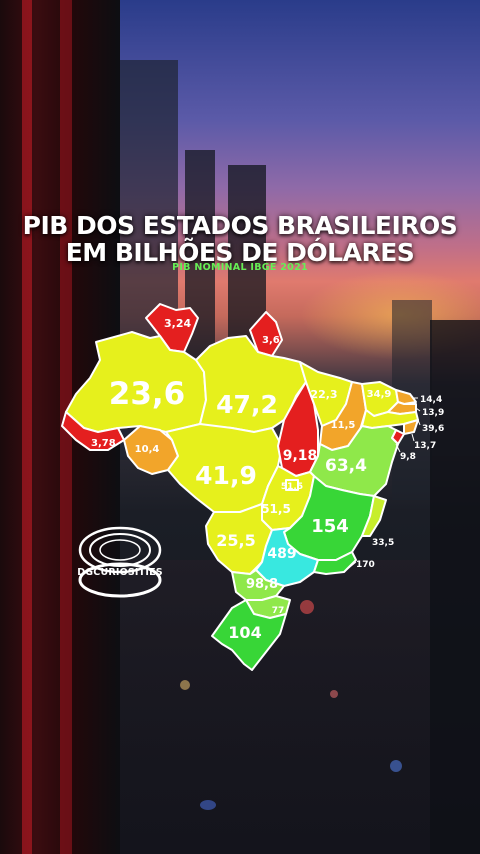 The height and width of the screenshot is (854, 480). What do you see at coordinates (271, 340) in the screenshot?
I see `label-amapa: 3,6` at bounding box center [271, 340].